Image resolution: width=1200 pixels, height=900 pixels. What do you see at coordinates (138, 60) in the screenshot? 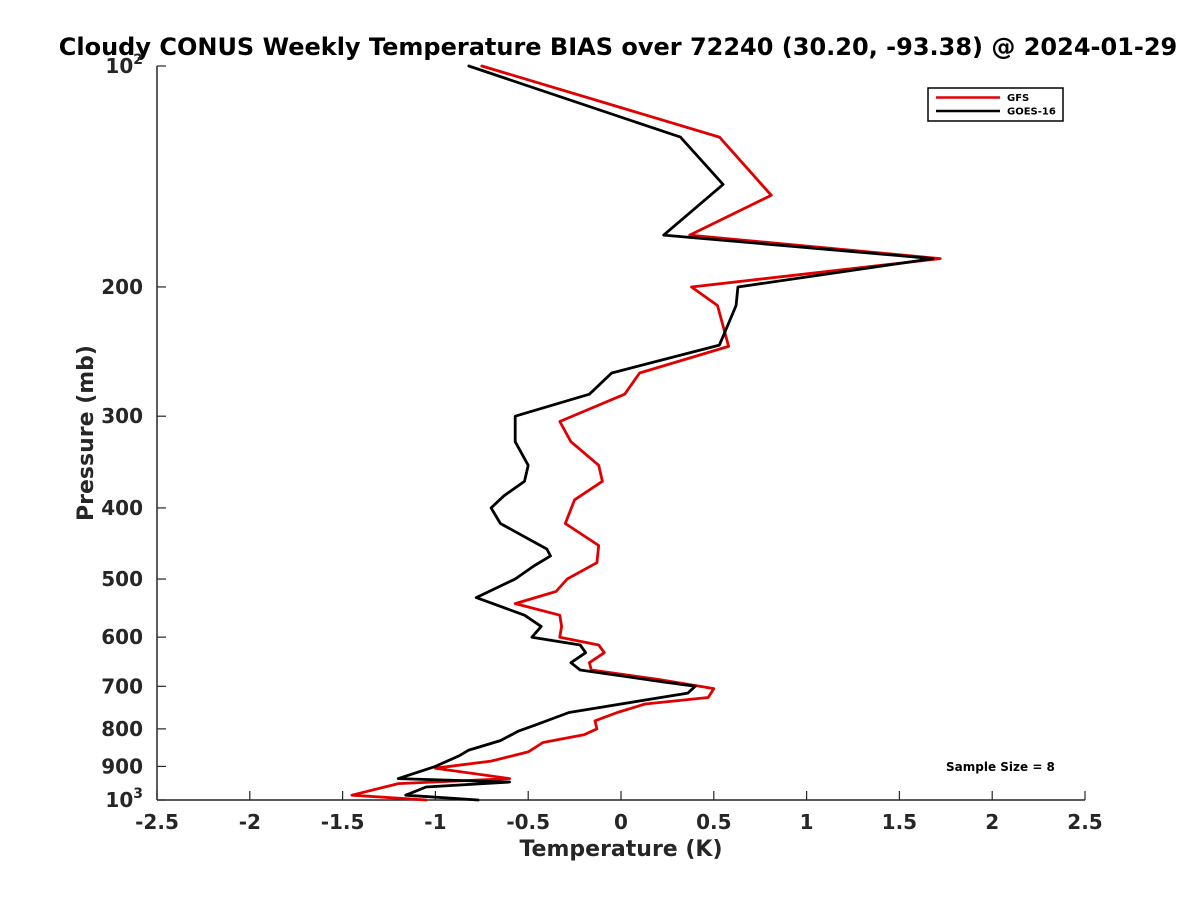
I see `y-tick-label-exponent: 2` at bounding box center [138, 60].